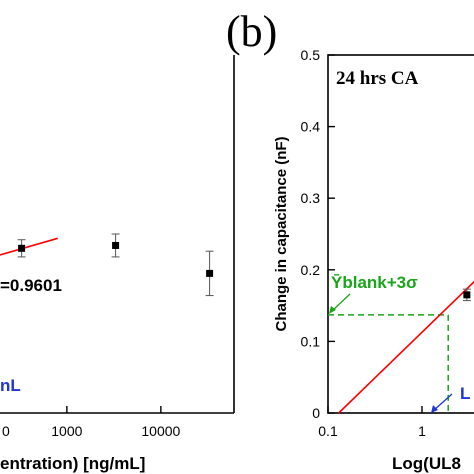 The width and height of the screenshot is (474, 474). Describe the element at coordinates (6, 431) in the screenshot. I see `left-partial-tick-label: 0` at that location.